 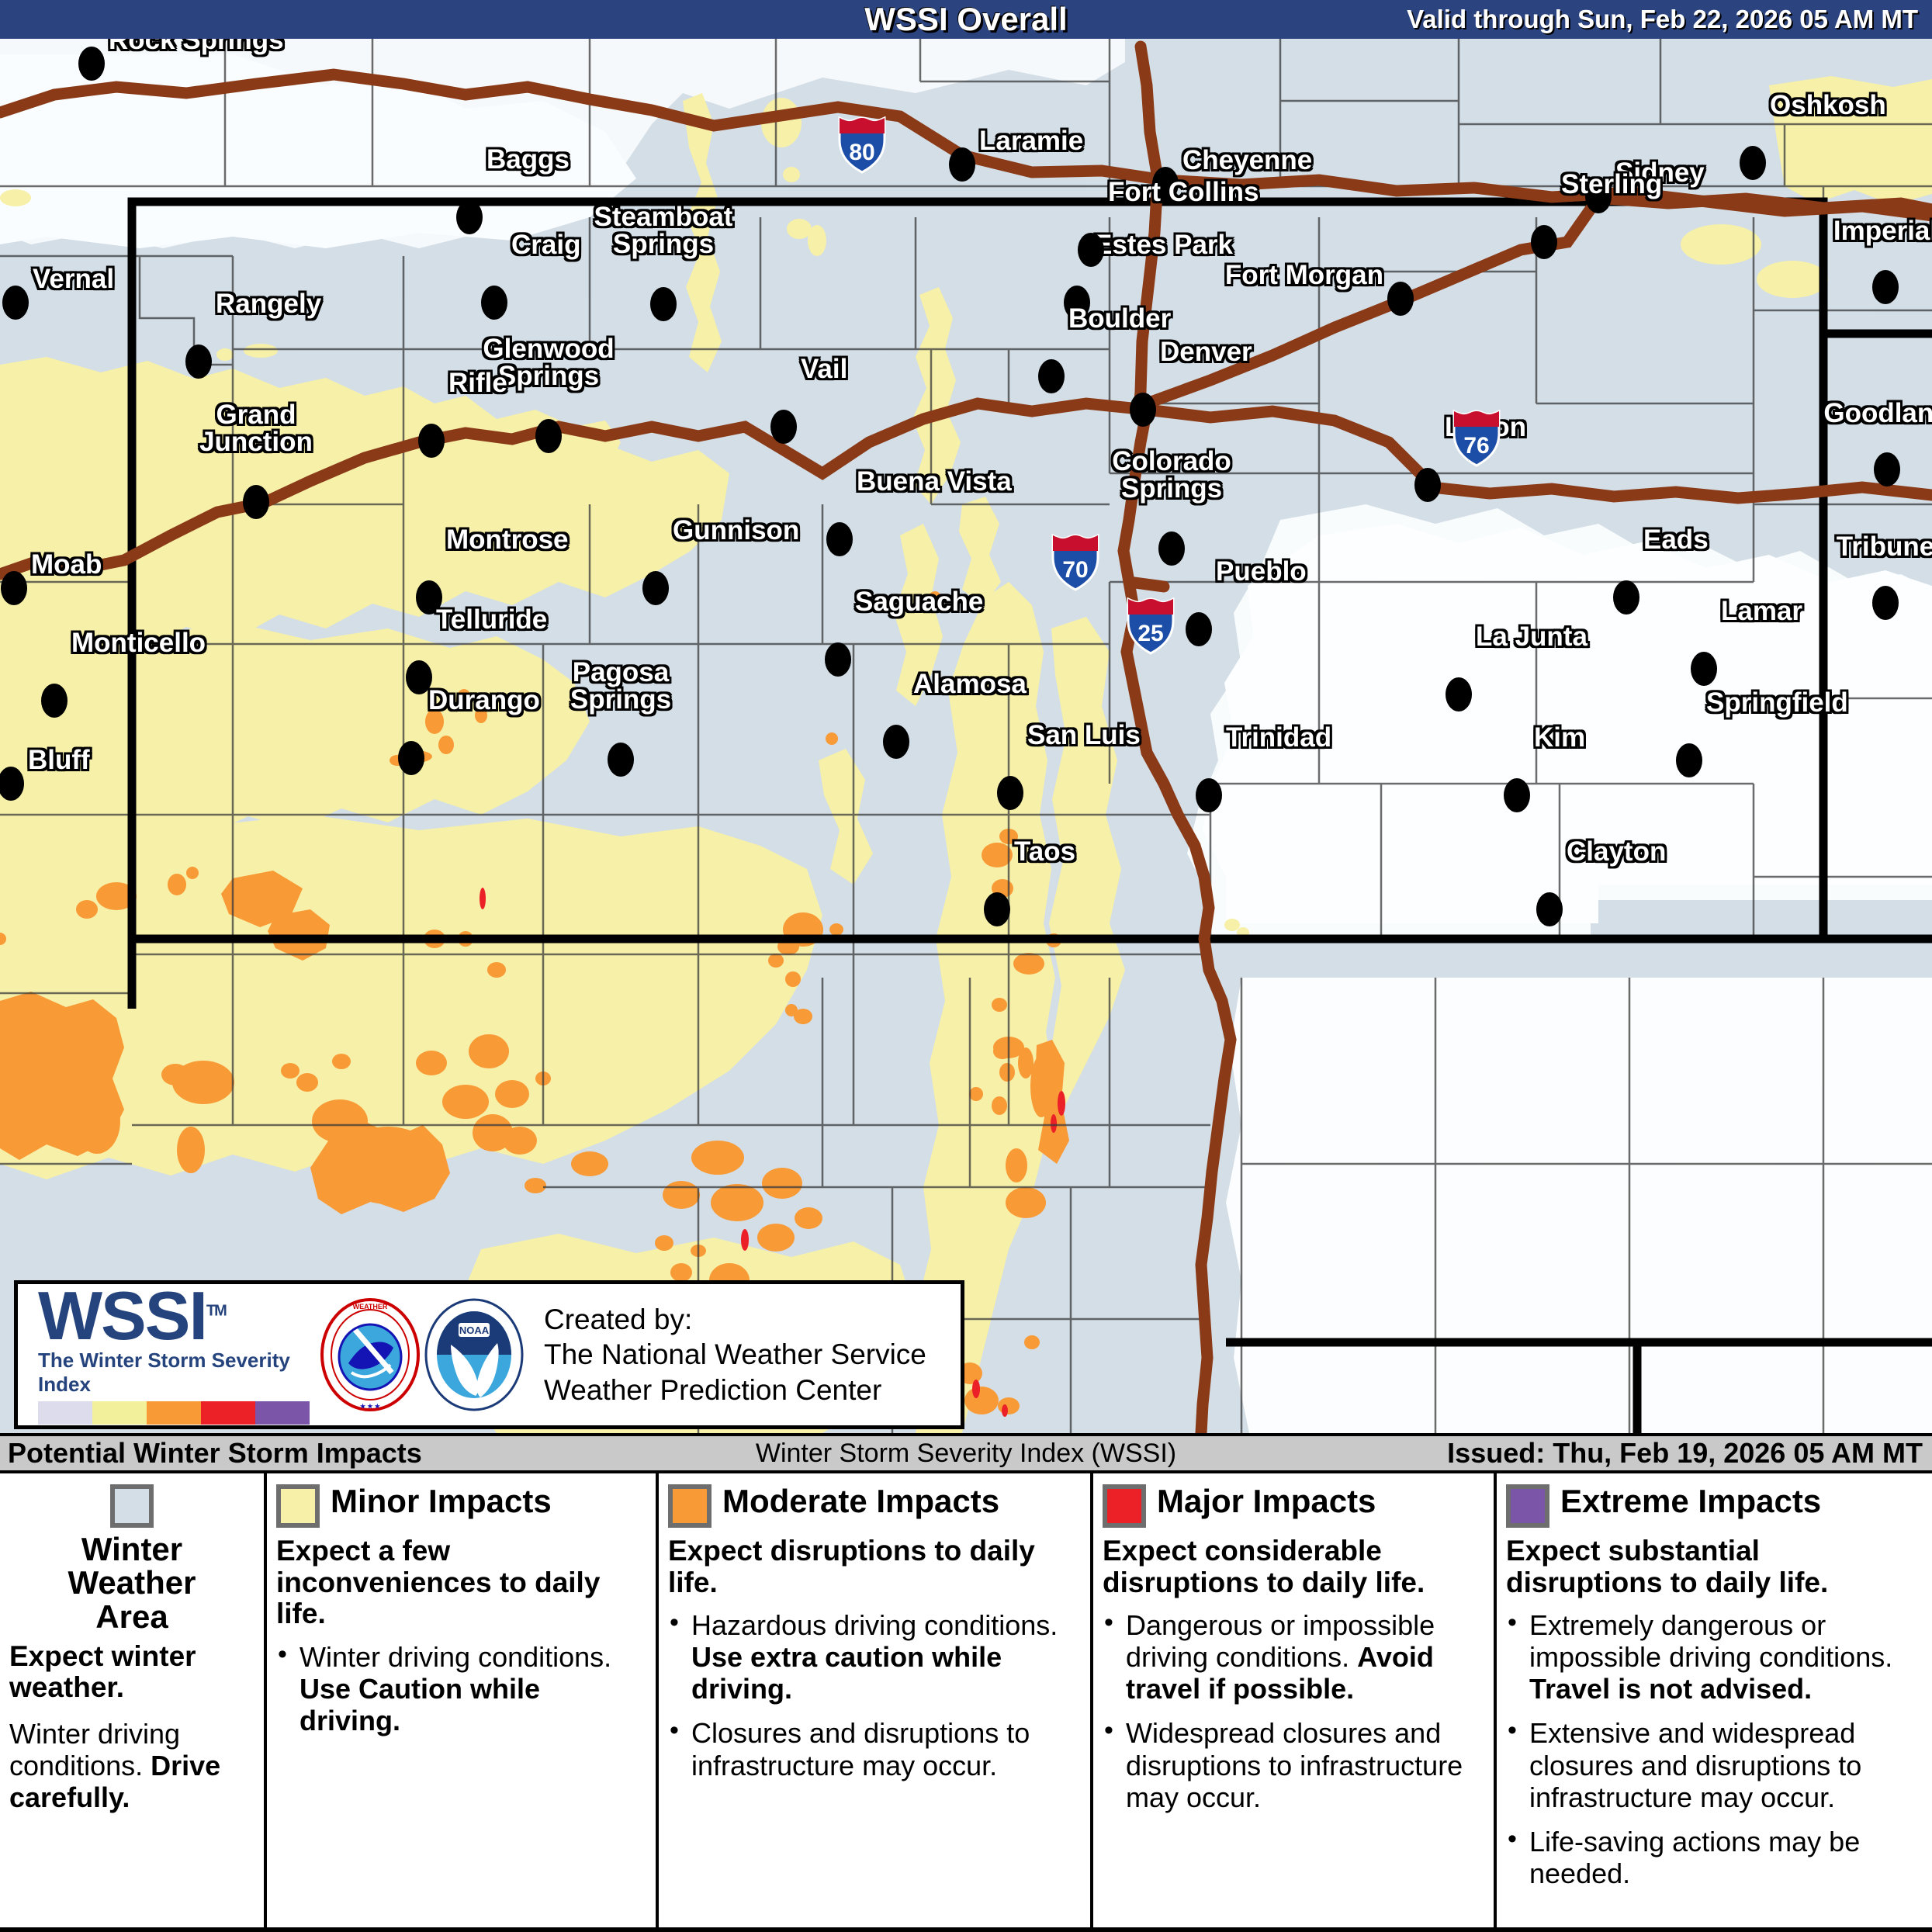 What do you see at coordinates (618, 1320) in the screenshot?
I see `created-by-label: Created by:` at bounding box center [618, 1320].